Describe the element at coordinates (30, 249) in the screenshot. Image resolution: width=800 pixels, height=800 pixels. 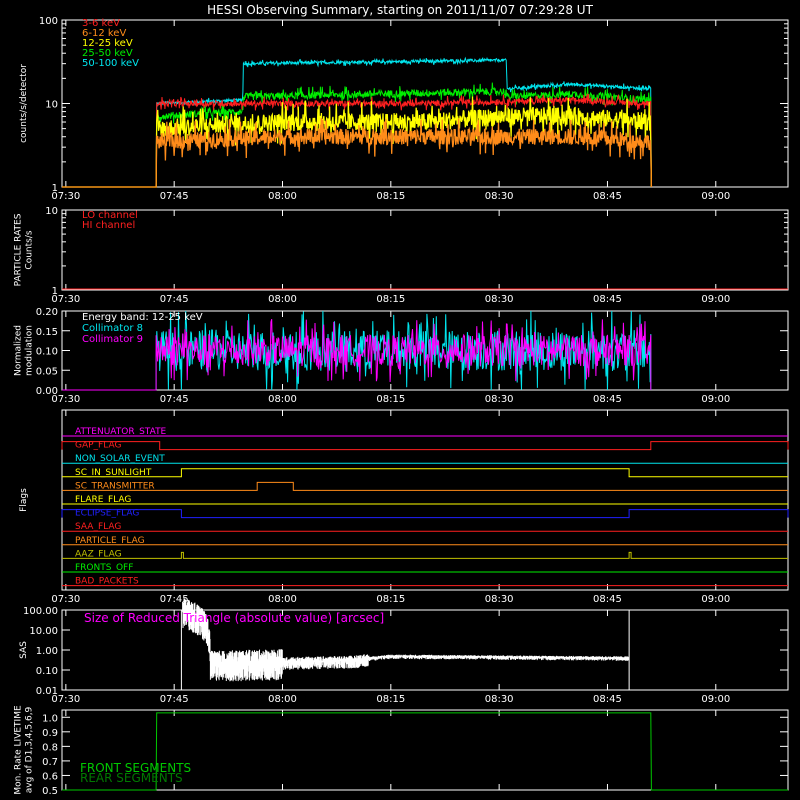
I see `y-axis-label: Counts/s` at that location.